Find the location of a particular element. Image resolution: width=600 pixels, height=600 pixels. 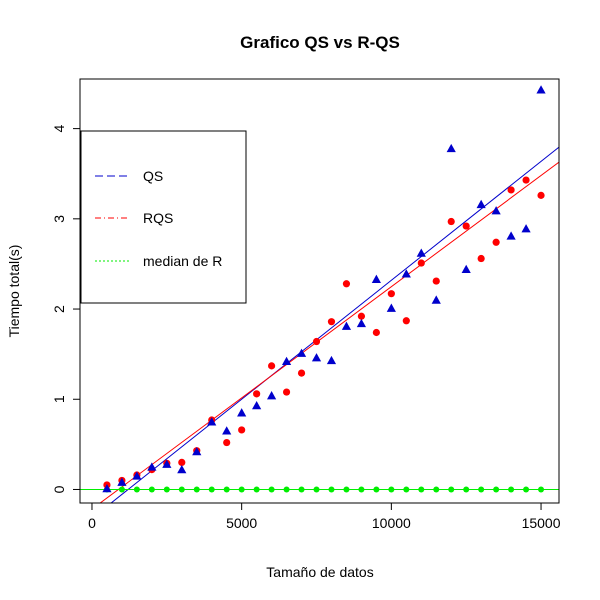

y-axis-label: Tiempo total(s) is located at coordinates (14, 291).